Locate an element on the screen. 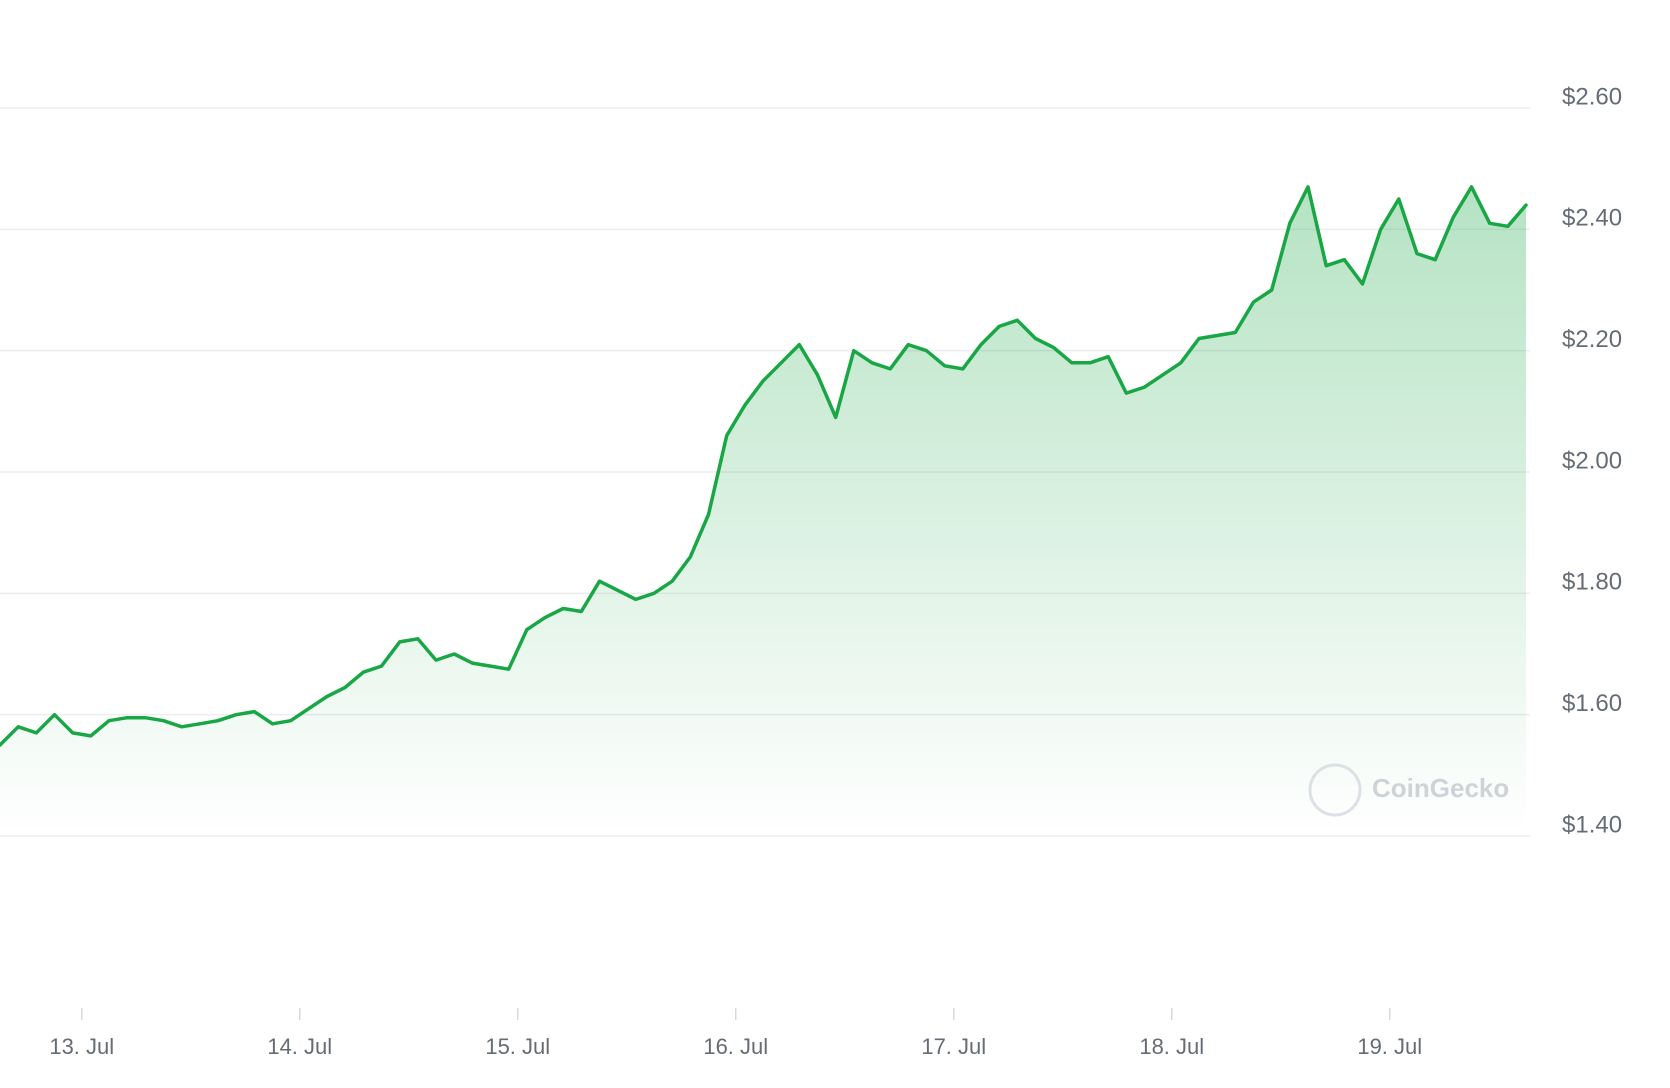  watermark-logo is located at coordinates (1335, 790).